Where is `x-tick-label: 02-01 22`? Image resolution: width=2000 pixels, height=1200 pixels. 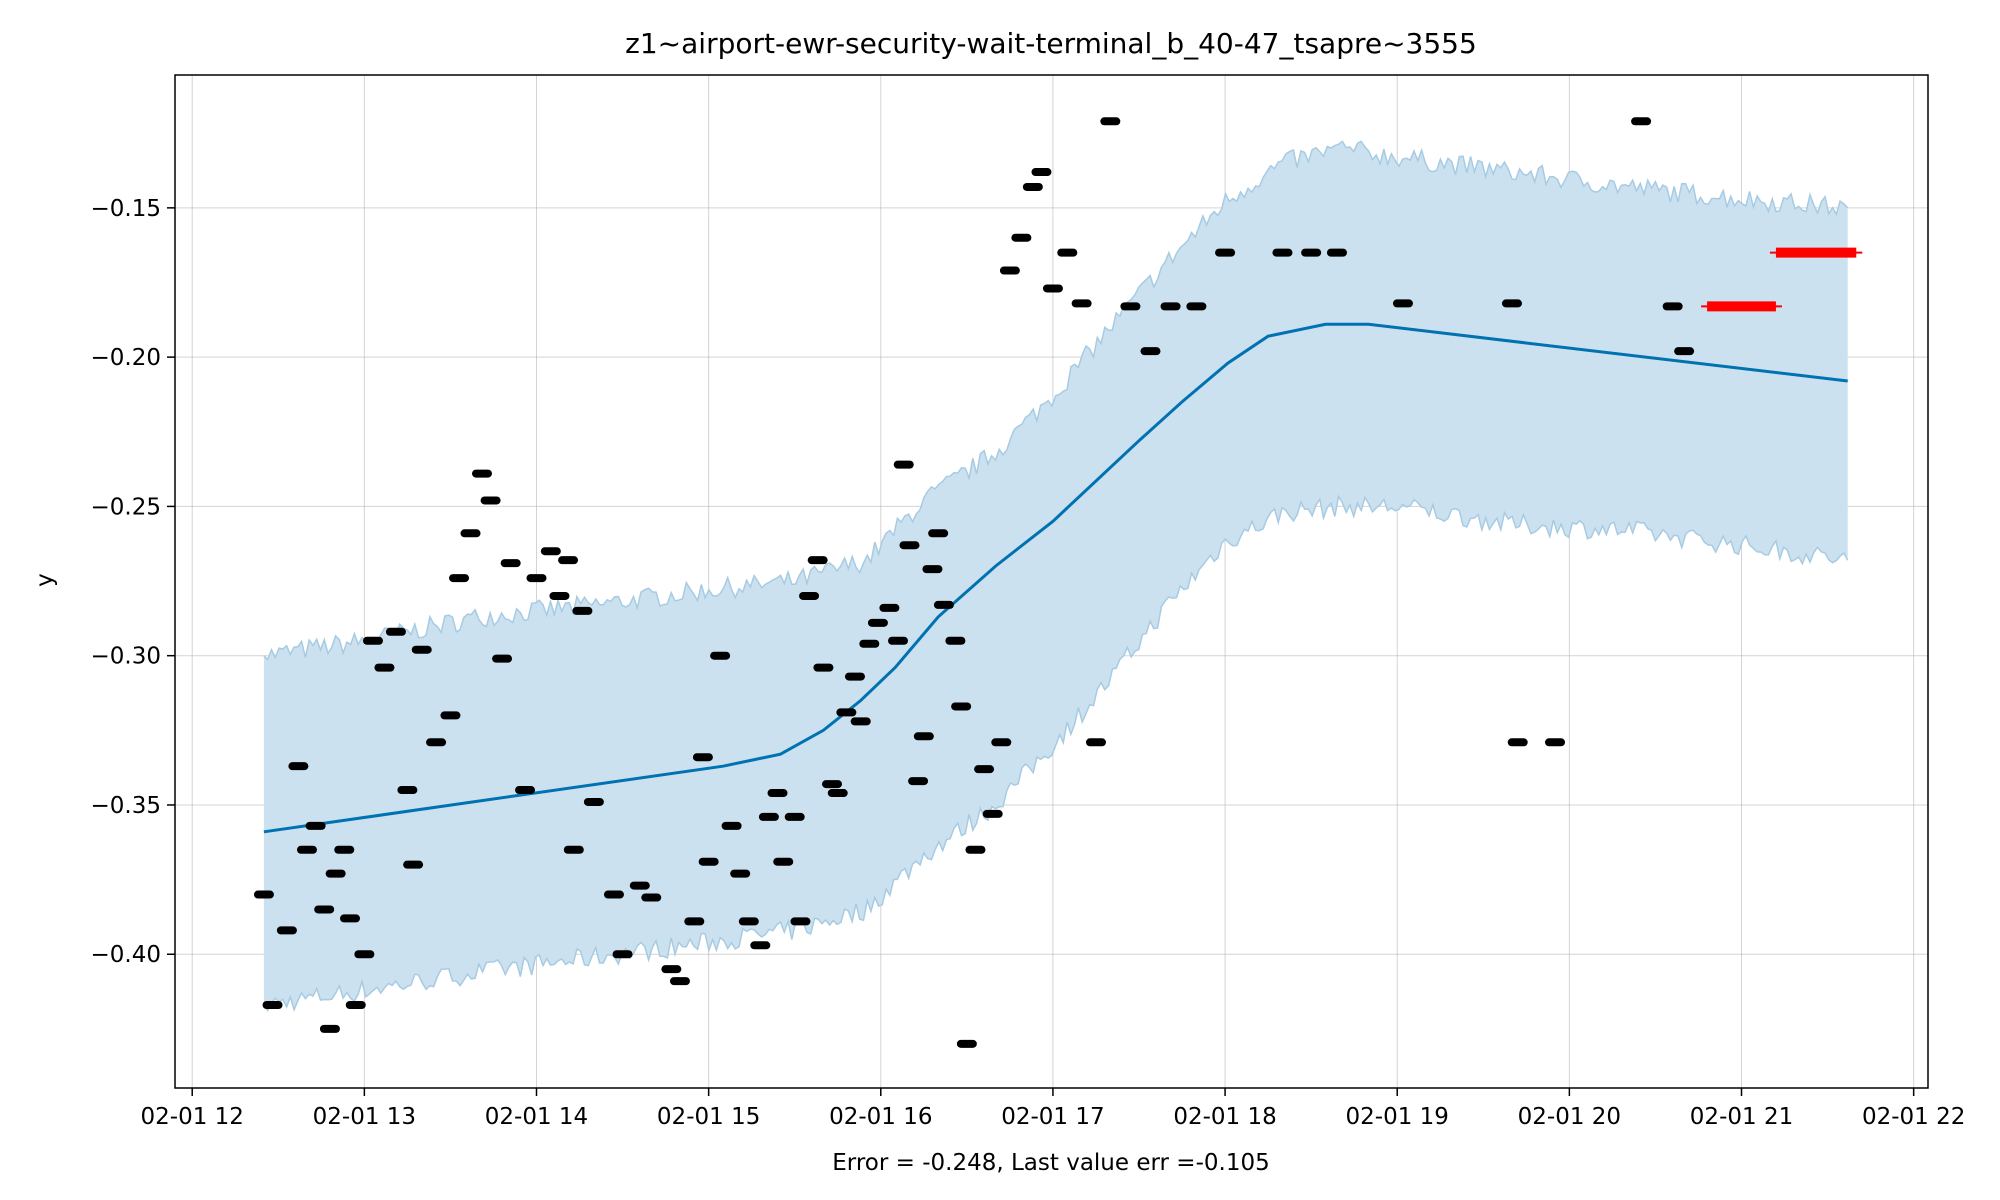
x-tick-label: 02-01 22 is located at coordinates (1913, 1117).